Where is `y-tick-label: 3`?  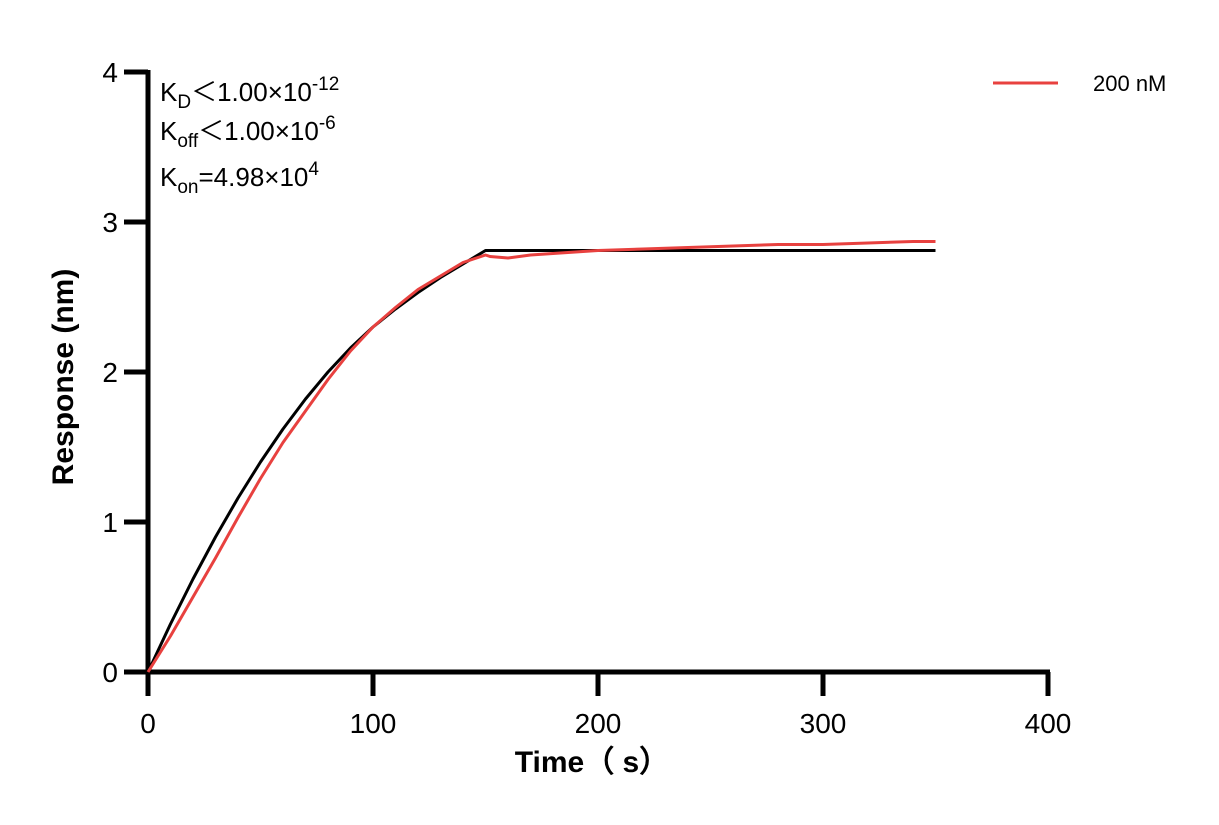 y-tick-label: 3 is located at coordinates (110, 222).